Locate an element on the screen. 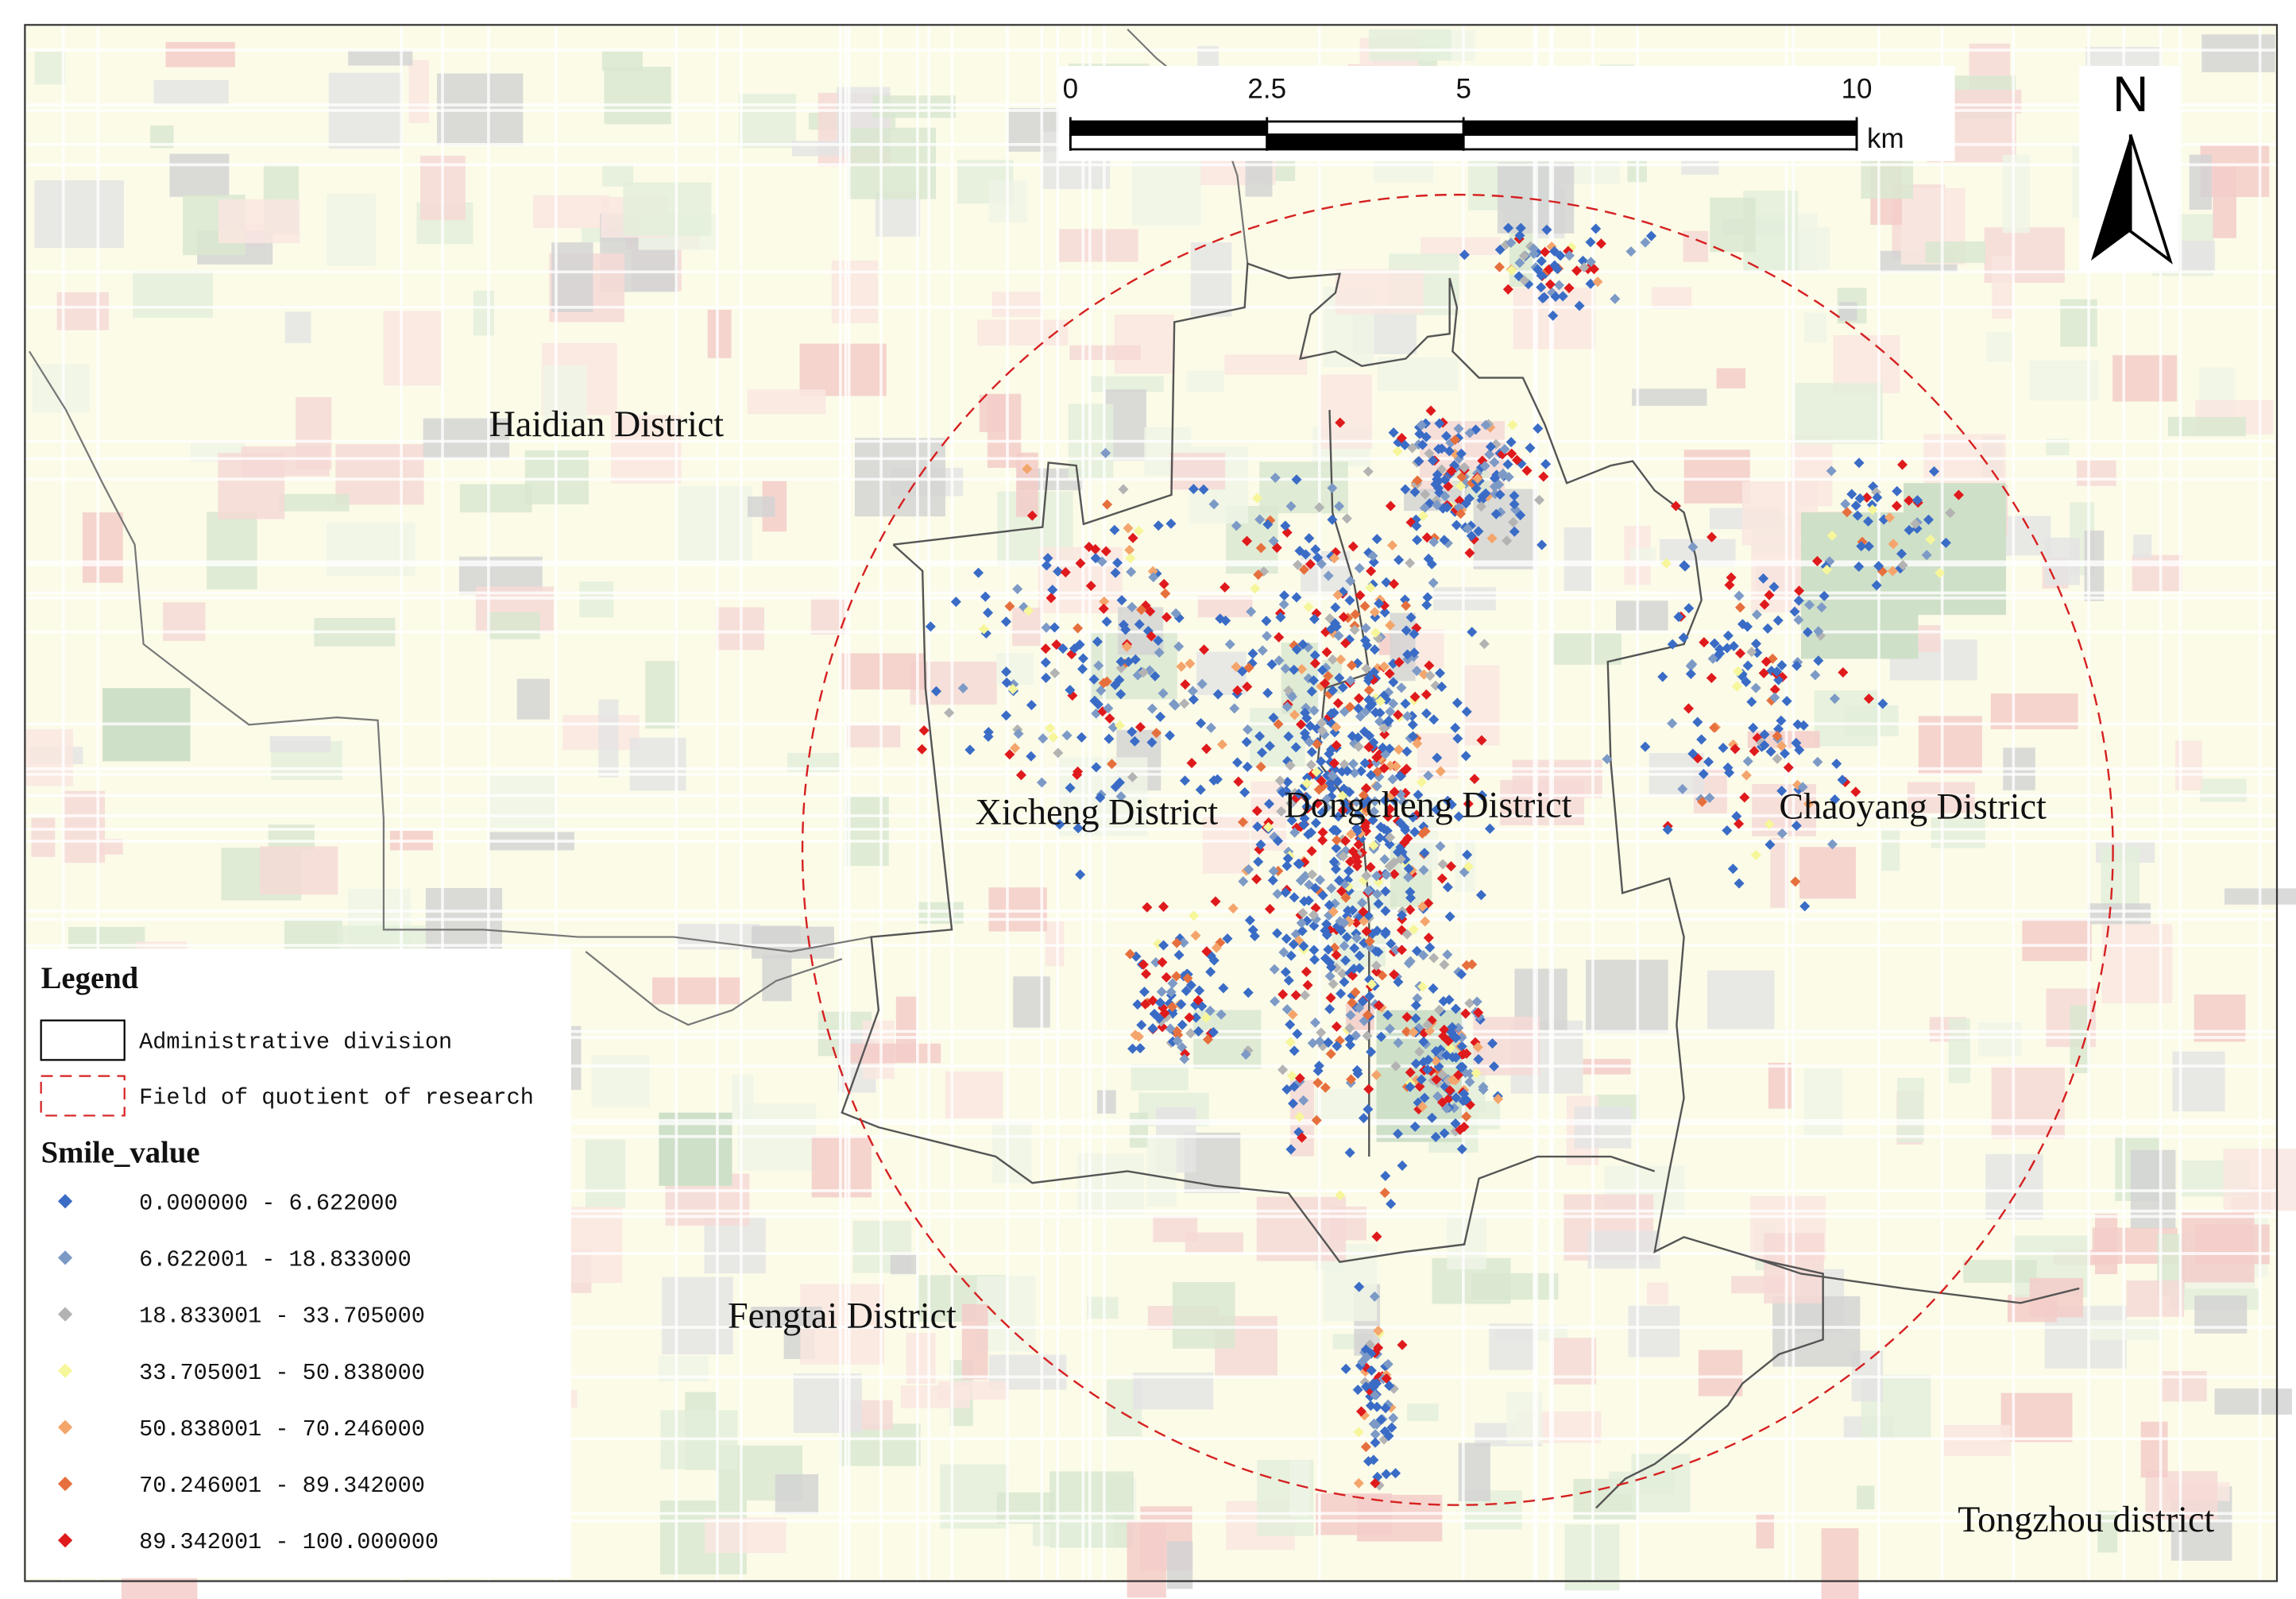 The height and width of the screenshot is (1599, 2296). north-arrow-right is located at coordinates (2150, 199).